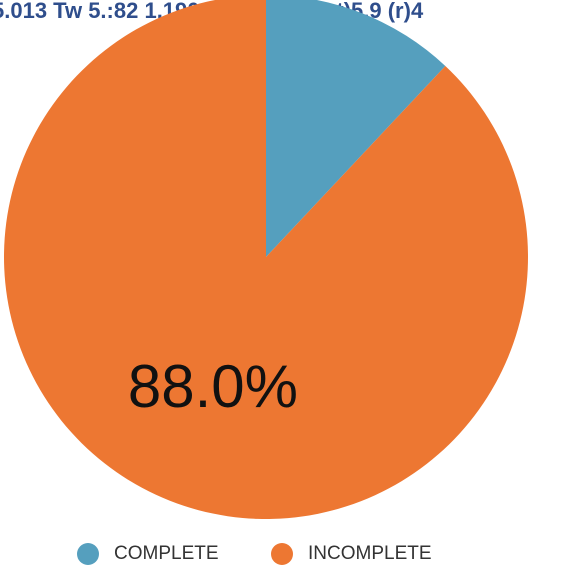  What do you see at coordinates (356, 128) in the screenshot?
I see `pie-slice` at bounding box center [356, 128].